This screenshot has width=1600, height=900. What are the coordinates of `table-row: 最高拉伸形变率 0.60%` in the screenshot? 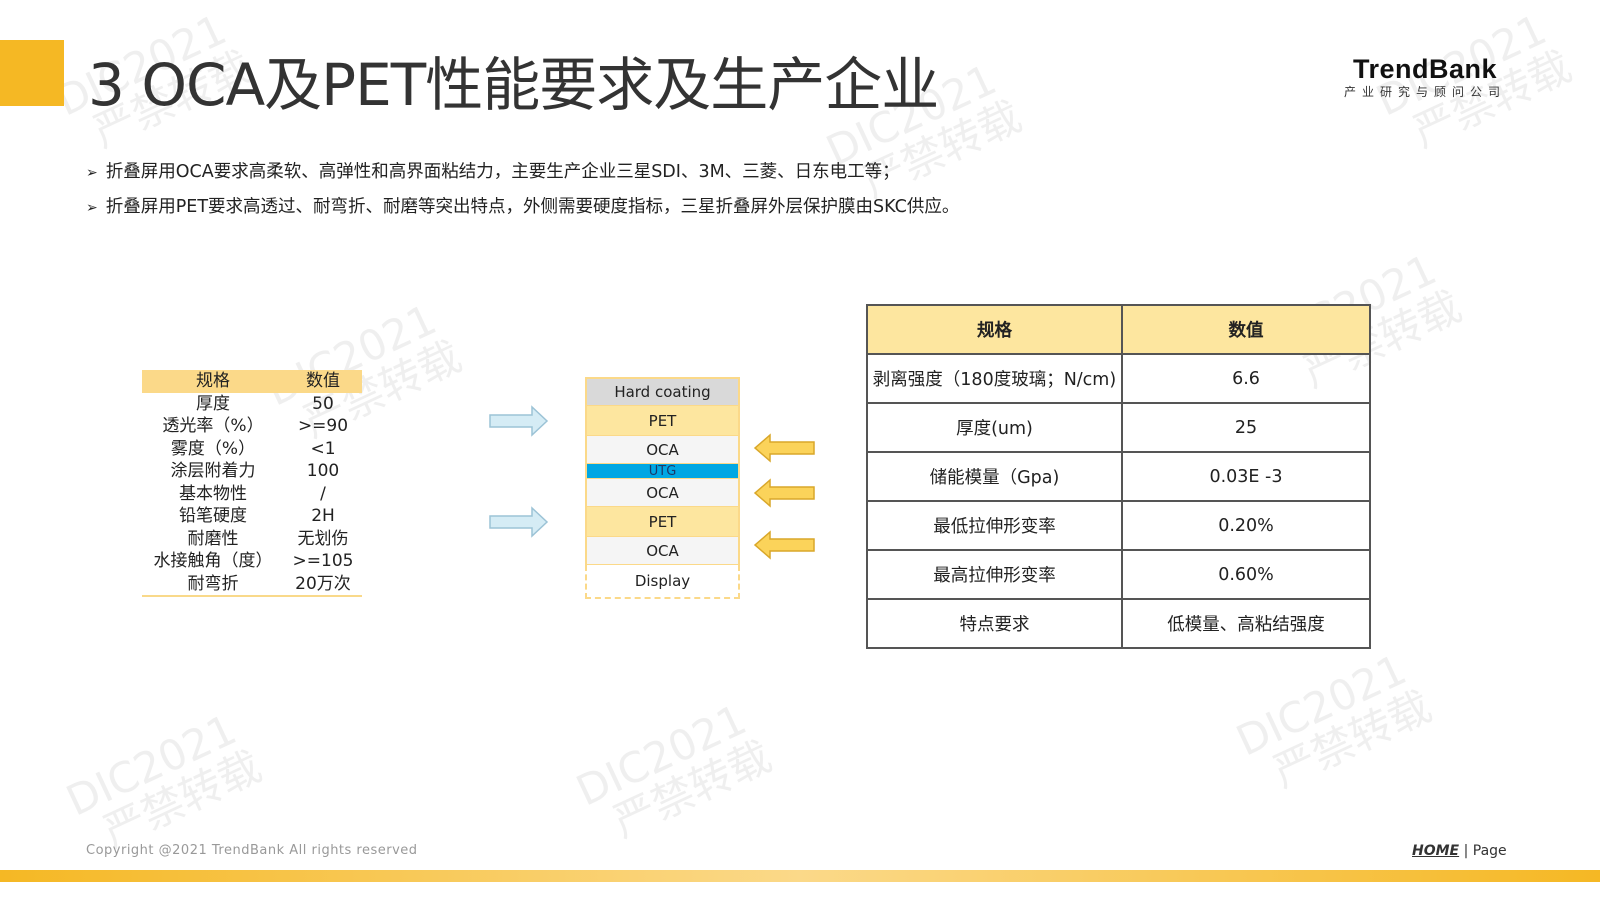 It's located at (1118, 574).